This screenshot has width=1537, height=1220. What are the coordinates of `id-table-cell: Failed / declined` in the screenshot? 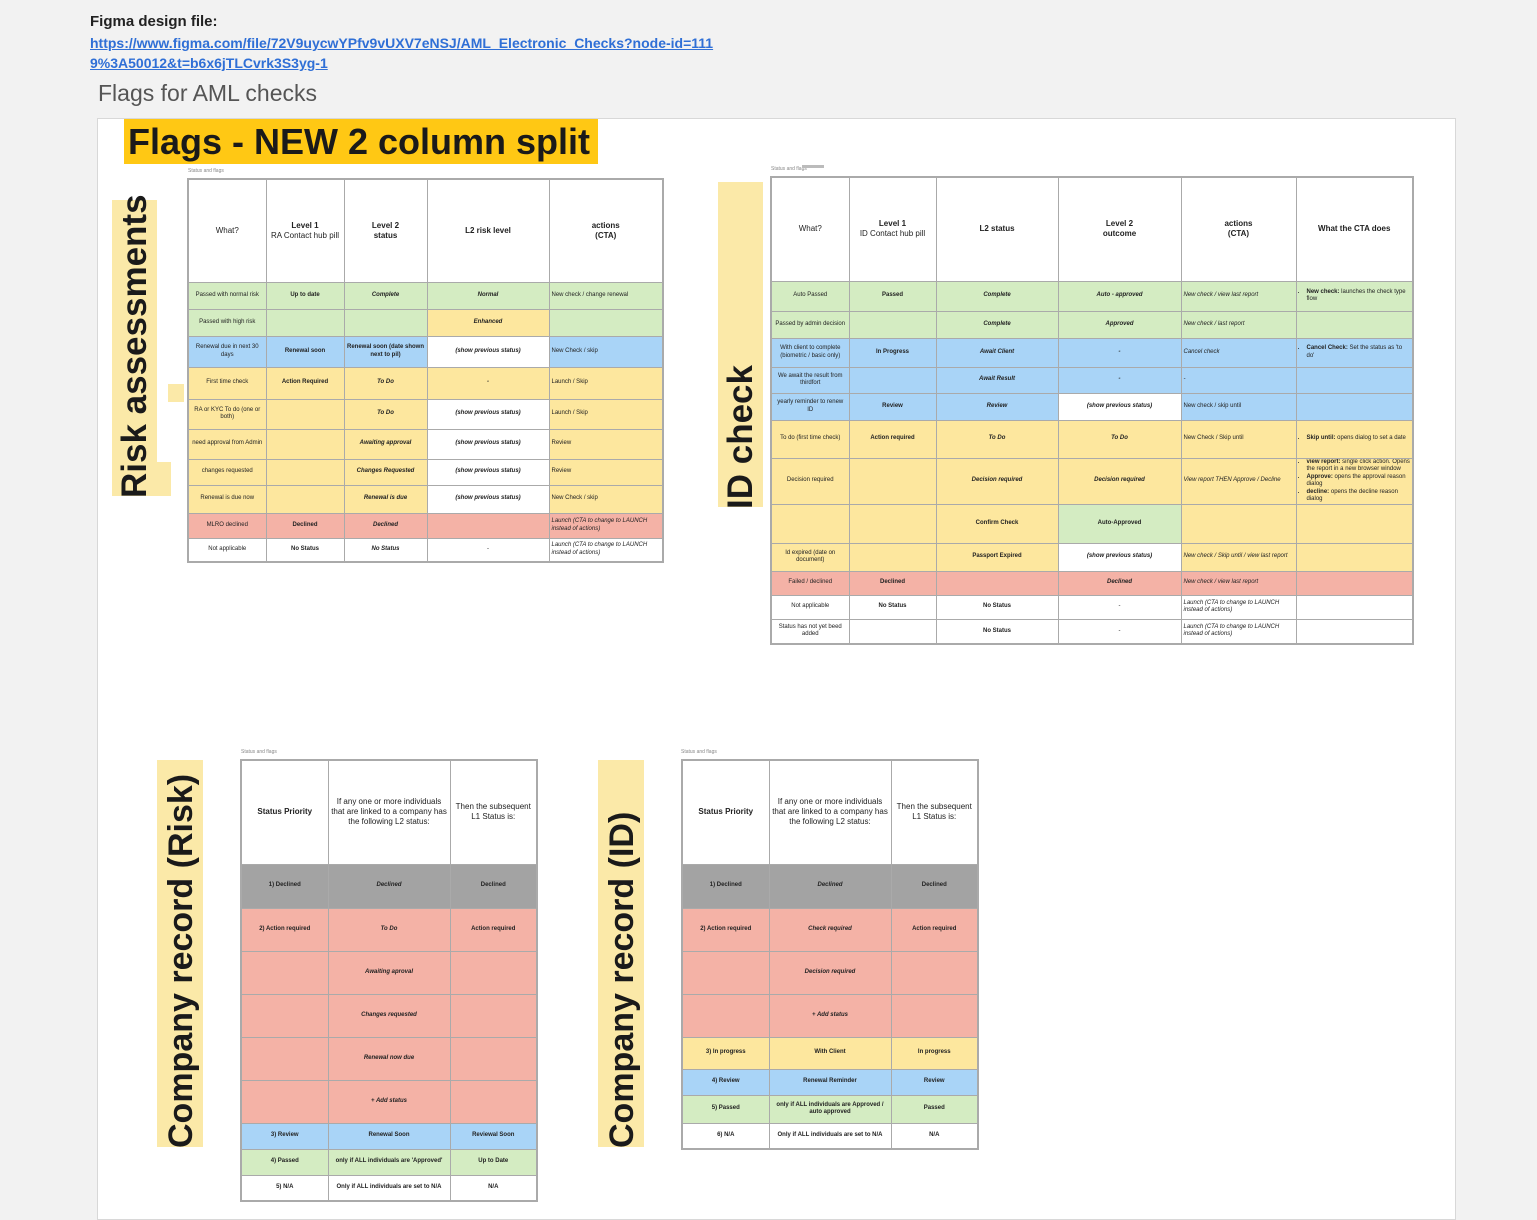 It's located at (810, 583).